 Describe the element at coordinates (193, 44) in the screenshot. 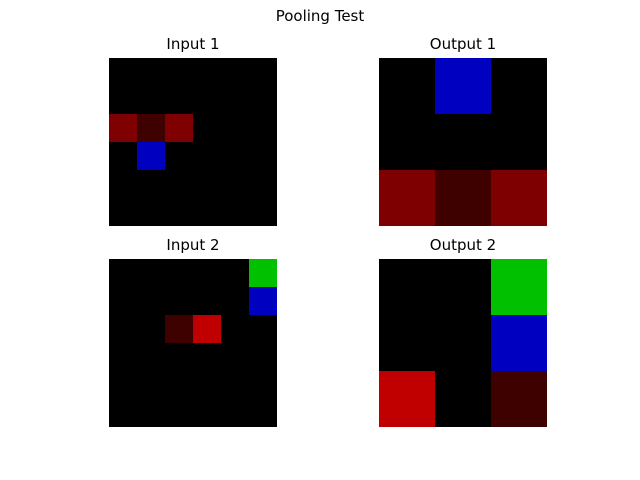

I see `panel-title-input-1: Input 1` at that location.